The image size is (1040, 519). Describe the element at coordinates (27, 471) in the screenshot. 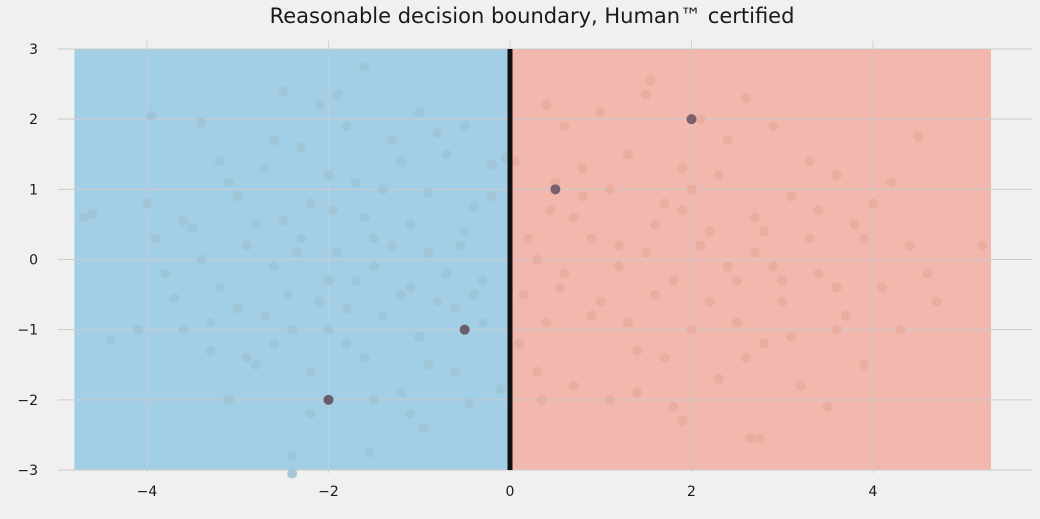

I see `y-tick-label: −3` at that location.